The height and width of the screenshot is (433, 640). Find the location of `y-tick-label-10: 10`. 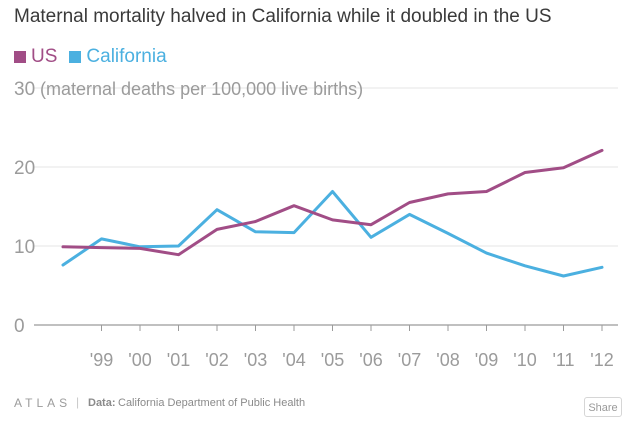

y-tick-label-10: 10 is located at coordinates (24, 247).